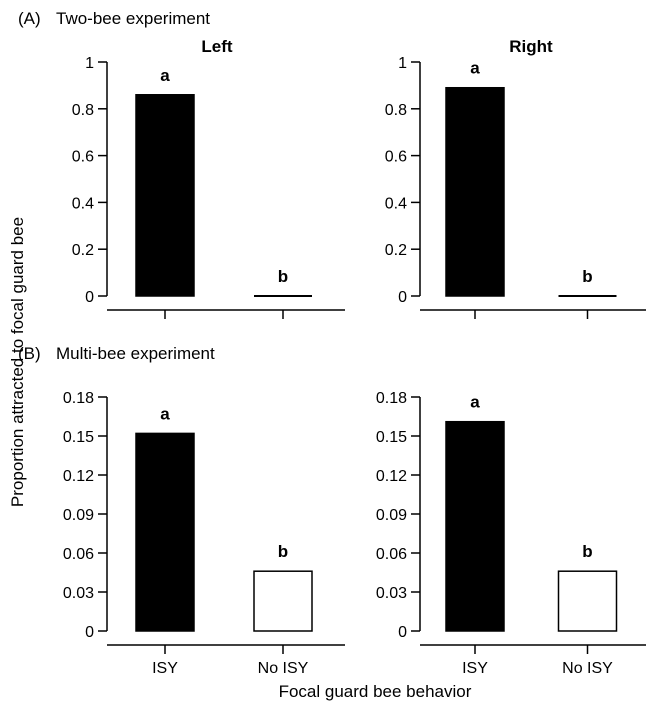 Image resolution: width=650 pixels, height=704 pixels. Describe the element at coordinates (217, 46) in the screenshot. I see `chart-title: Left` at that location.